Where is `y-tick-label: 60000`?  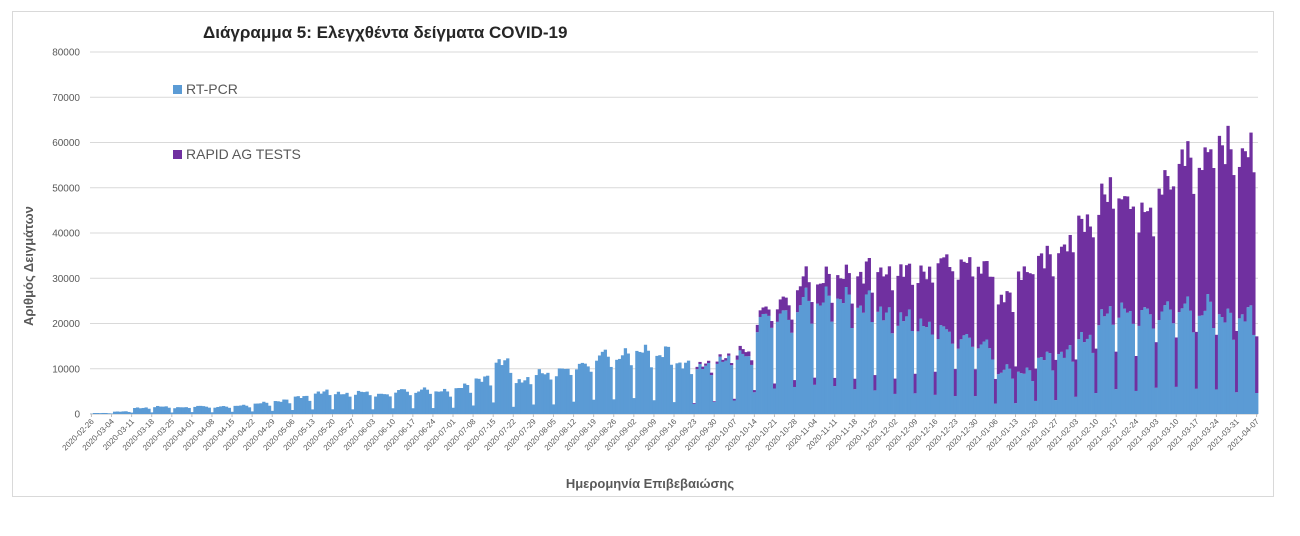 y-tick-label: 60000 is located at coordinates (66, 143).